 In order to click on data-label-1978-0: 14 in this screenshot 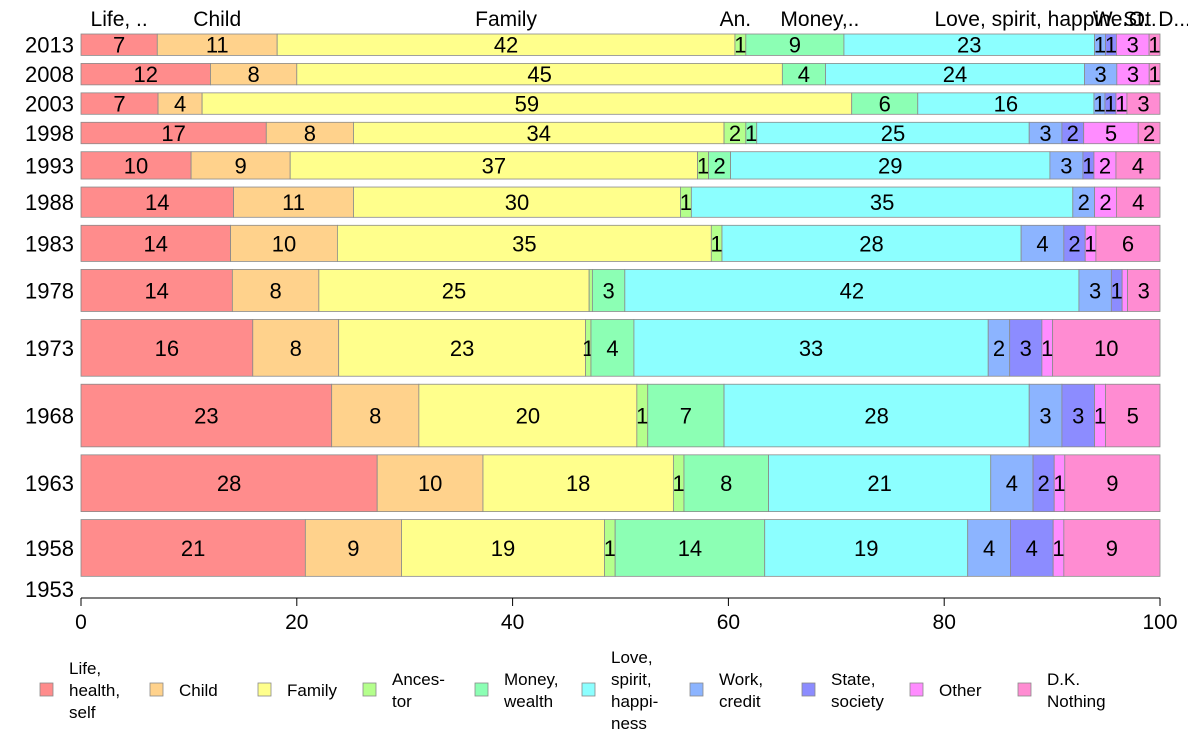, I will do `click(156, 290)`.